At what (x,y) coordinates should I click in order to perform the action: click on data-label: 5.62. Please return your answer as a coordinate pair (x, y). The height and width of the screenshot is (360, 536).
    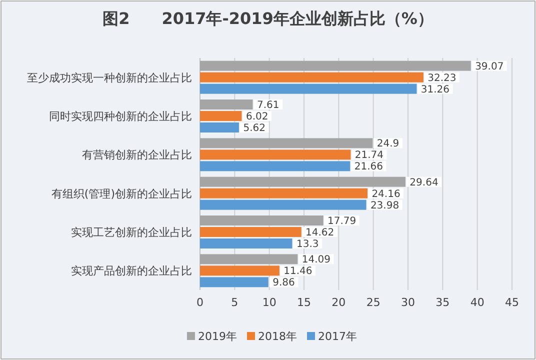
    Looking at the image, I should click on (254, 128).